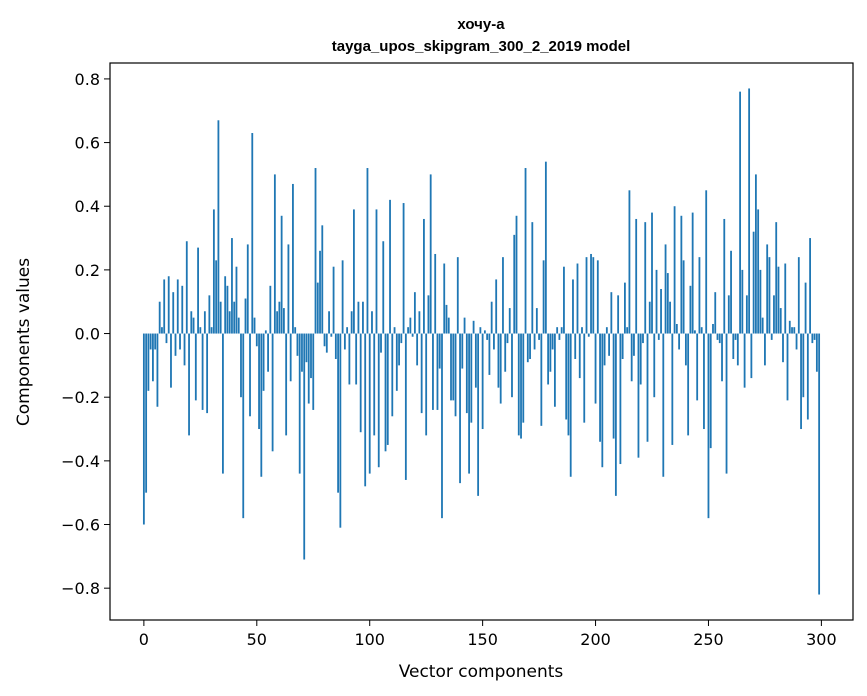  I want to click on x-tick-label: 100, so click(369, 639).